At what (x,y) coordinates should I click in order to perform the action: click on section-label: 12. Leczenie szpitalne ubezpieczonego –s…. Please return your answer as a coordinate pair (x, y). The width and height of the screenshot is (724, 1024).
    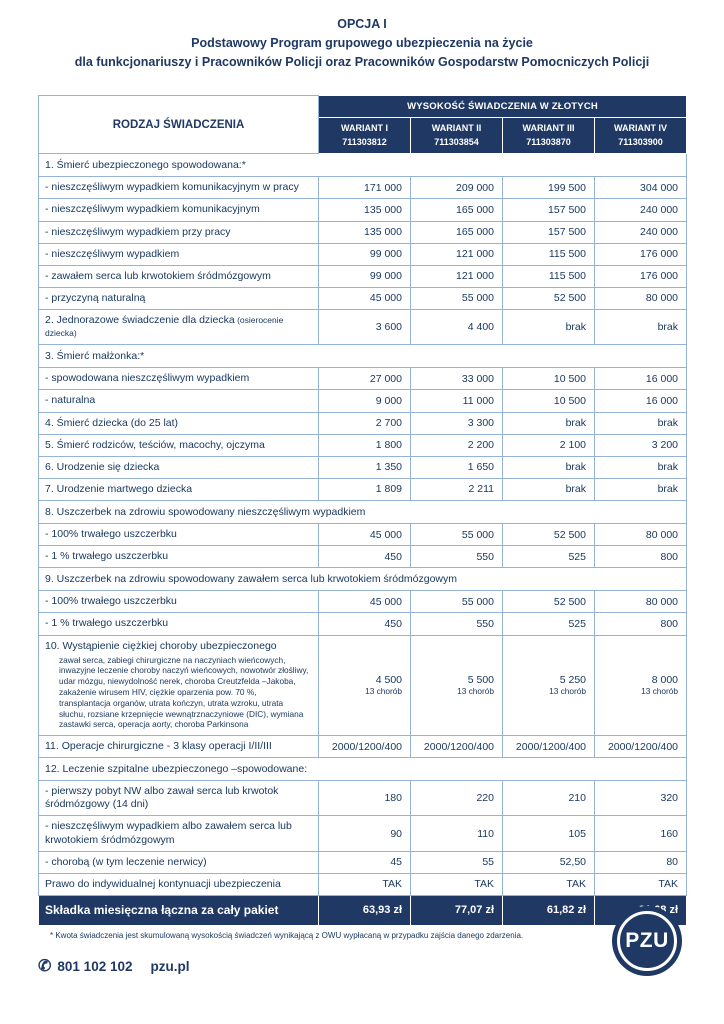
    Looking at the image, I should click on (362, 769).